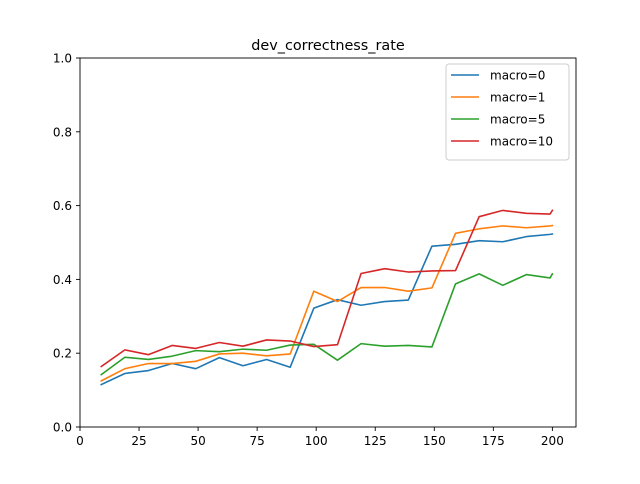 This screenshot has width=640, height=484. What do you see at coordinates (197, 441) in the screenshot?
I see `x-tick-label: 50` at bounding box center [197, 441].